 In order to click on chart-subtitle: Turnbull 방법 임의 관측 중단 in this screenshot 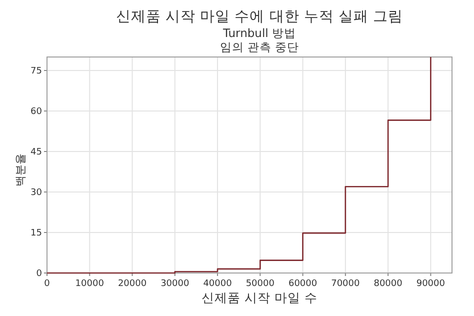, I will do `click(260, 40)`.